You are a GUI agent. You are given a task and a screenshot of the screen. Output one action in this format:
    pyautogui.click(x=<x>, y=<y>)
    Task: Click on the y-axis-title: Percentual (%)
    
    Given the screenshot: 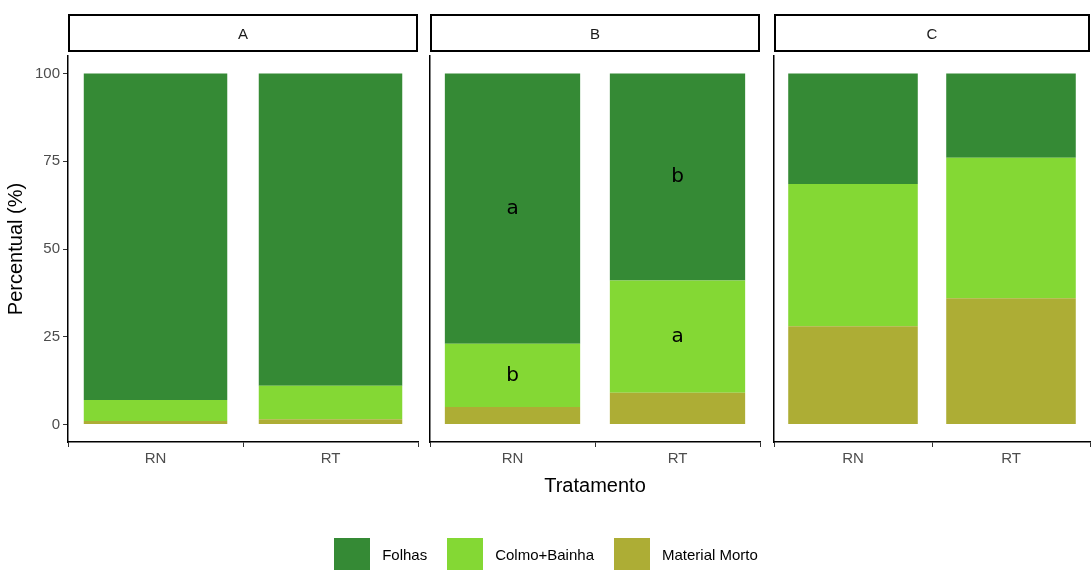 What is the action you would take?
    pyautogui.click(x=14, y=249)
    